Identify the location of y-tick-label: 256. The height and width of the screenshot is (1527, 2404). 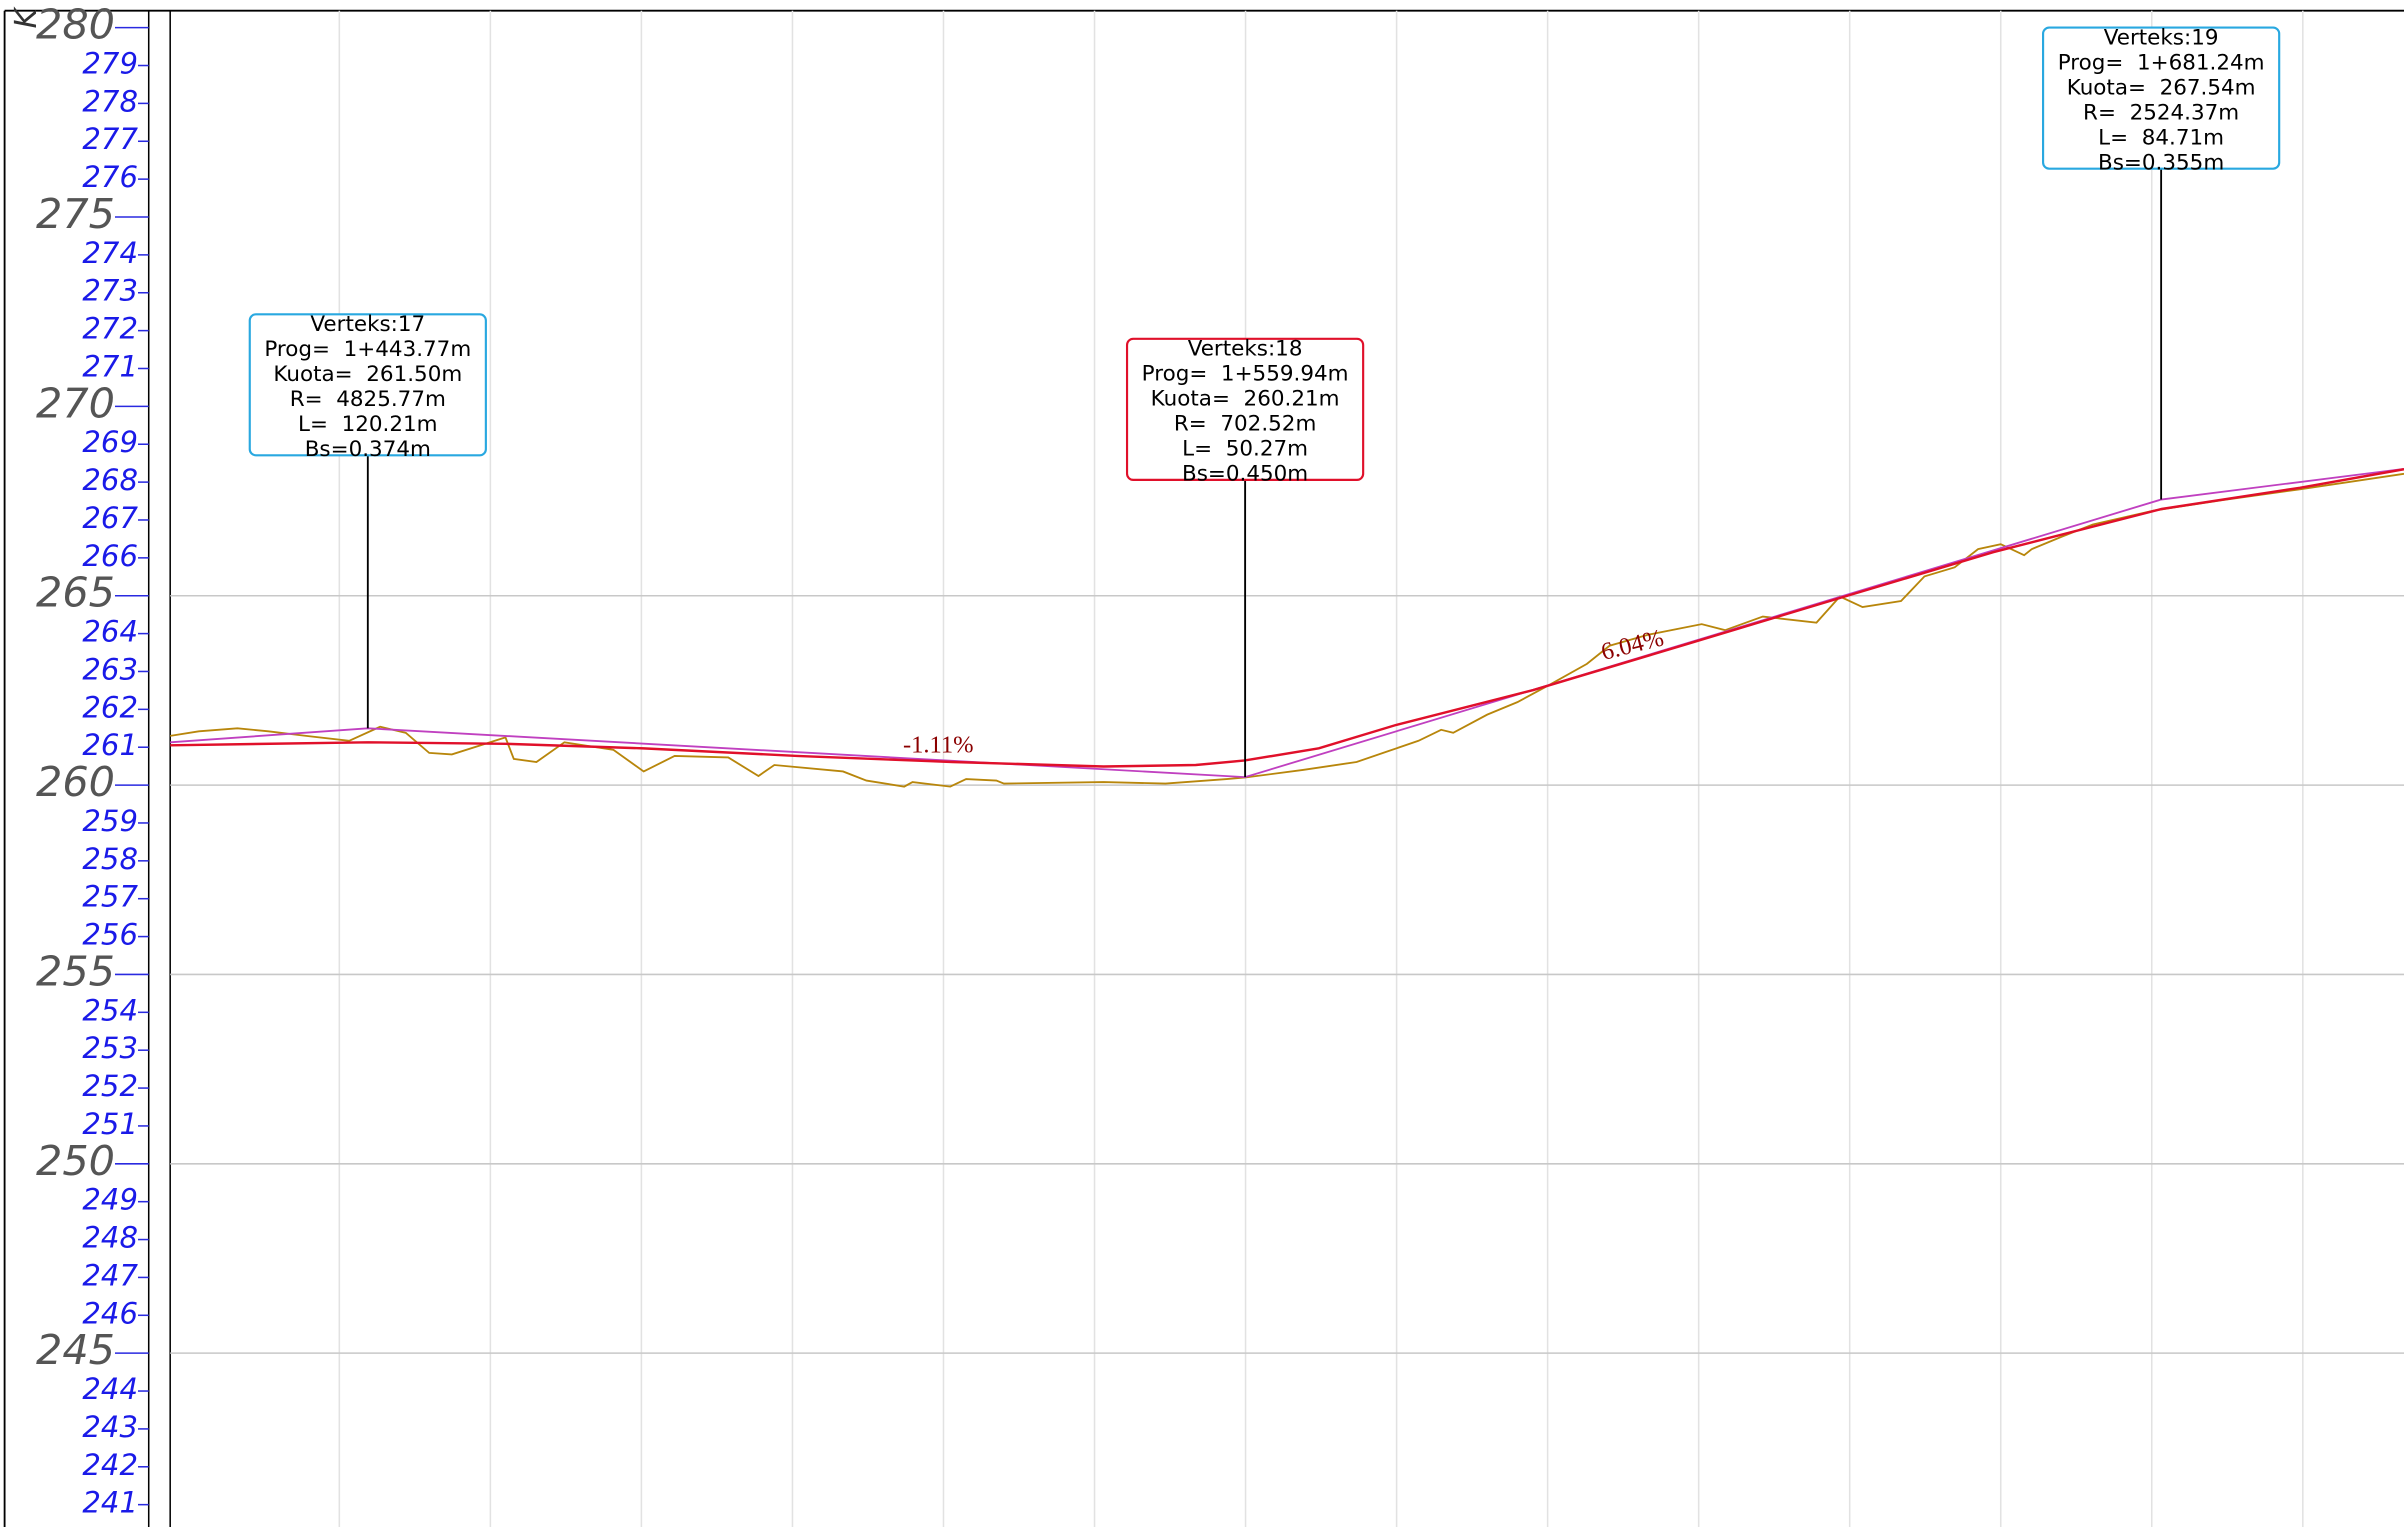
(110, 935).